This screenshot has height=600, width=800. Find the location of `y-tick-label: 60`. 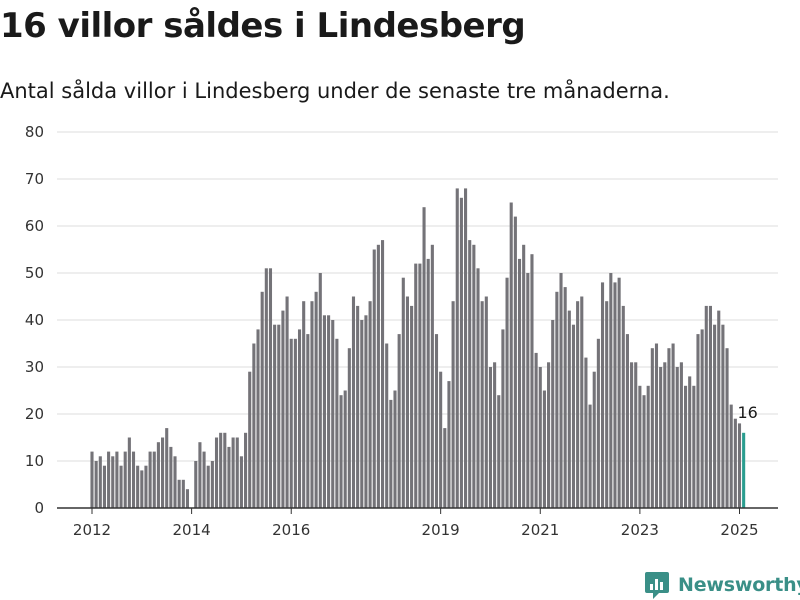

y-tick-label: 60 is located at coordinates (34, 226).